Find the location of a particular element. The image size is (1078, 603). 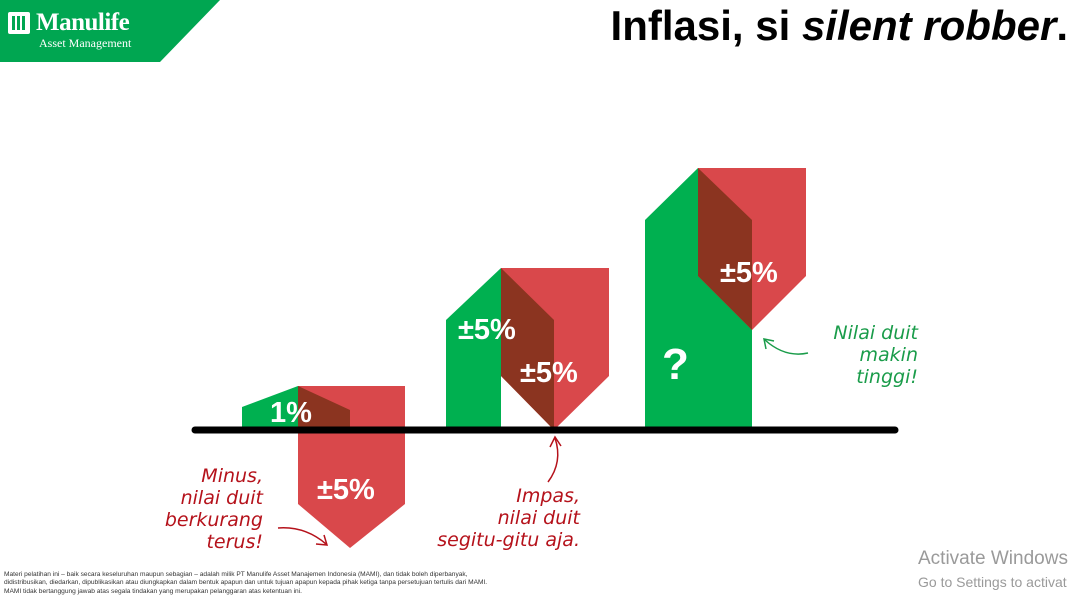

second-green-label: ±5% is located at coordinates (487, 330).